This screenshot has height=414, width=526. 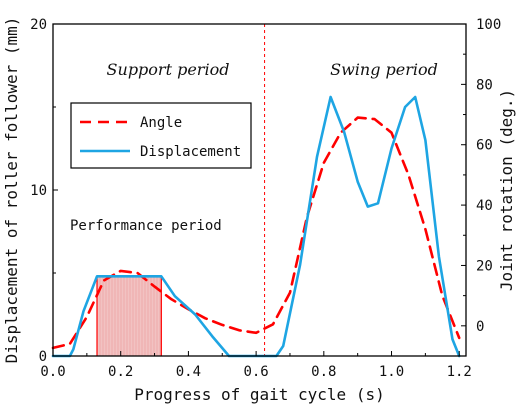 I want to click on y-left-tick-label: 0, so click(x=43, y=357).